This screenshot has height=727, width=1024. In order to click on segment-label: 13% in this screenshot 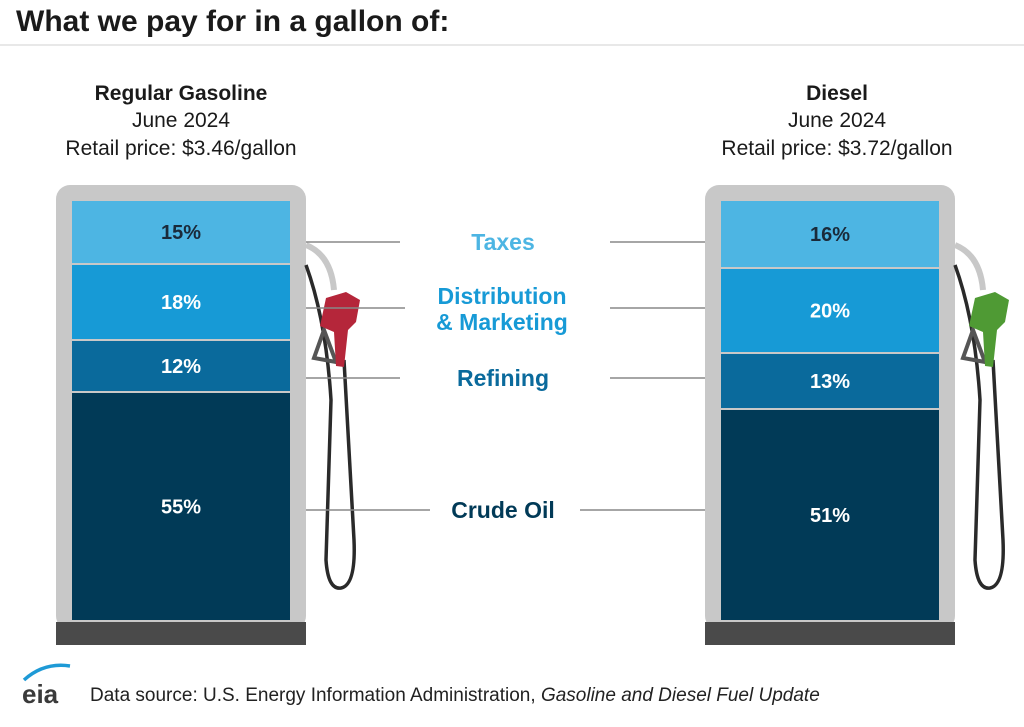, I will do `click(830, 382)`.